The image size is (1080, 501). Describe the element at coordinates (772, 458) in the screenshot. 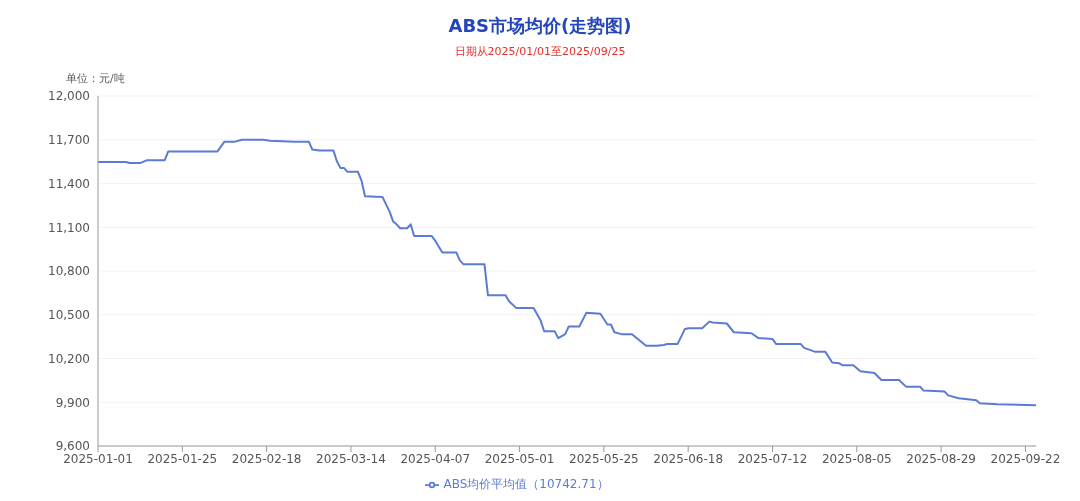

I see `x-tick-label: 2025-07-12` at that location.